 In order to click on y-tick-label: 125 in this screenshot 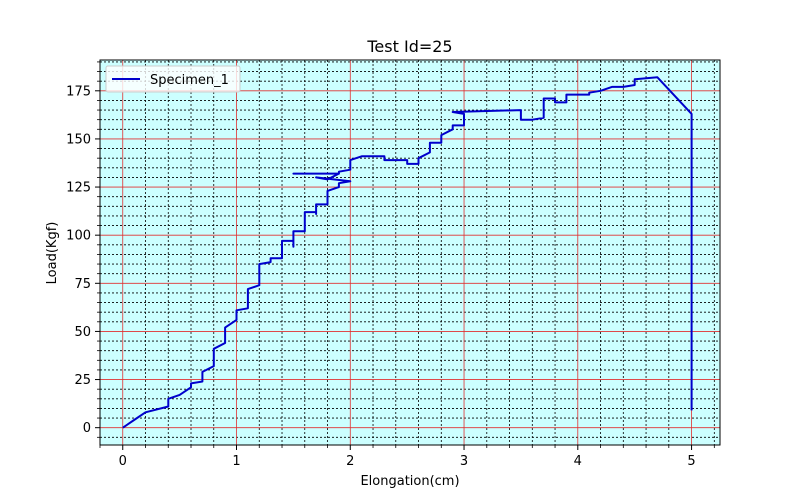, I will do `click(78, 188)`.